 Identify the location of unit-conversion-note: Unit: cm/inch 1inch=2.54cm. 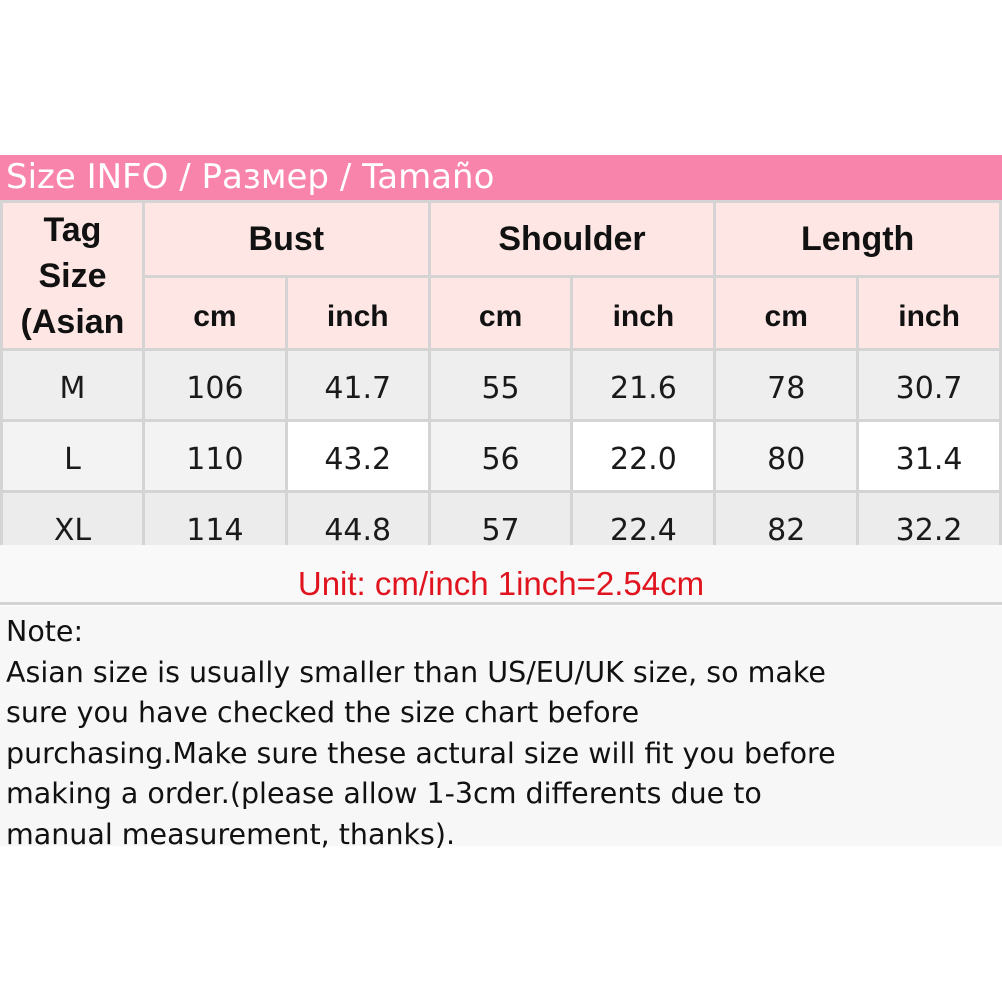
(501, 575).